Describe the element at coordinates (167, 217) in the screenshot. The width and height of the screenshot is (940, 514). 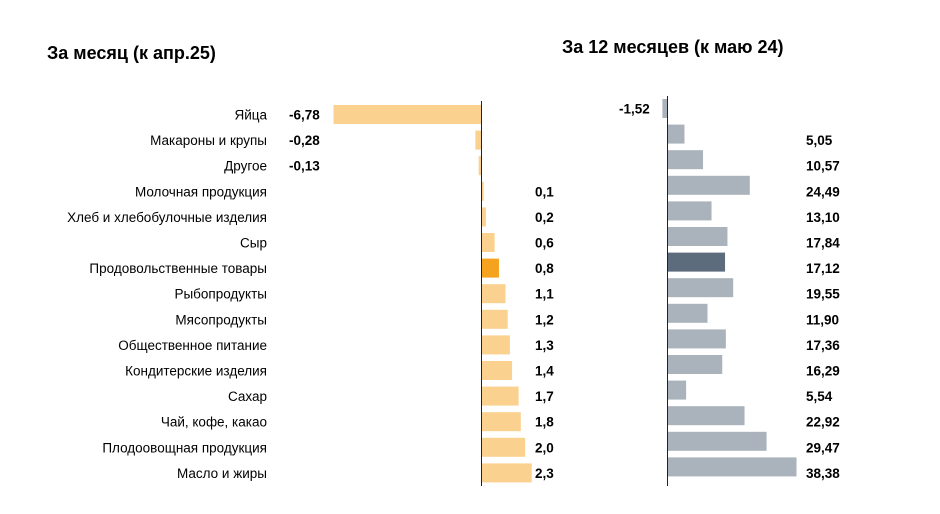
I see `category-label: Хлеб и хлебобулочные изделия` at that location.